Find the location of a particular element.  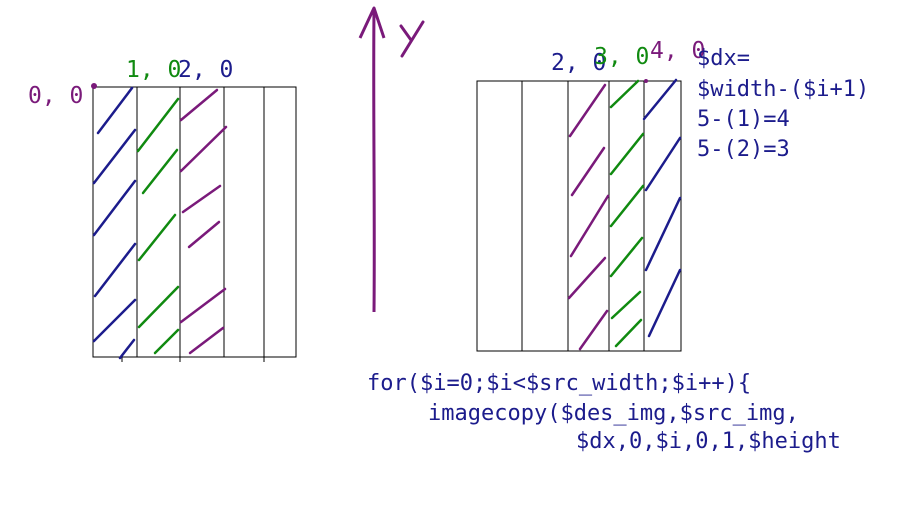

right-hatch-purple is located at coordinates (588, 217).